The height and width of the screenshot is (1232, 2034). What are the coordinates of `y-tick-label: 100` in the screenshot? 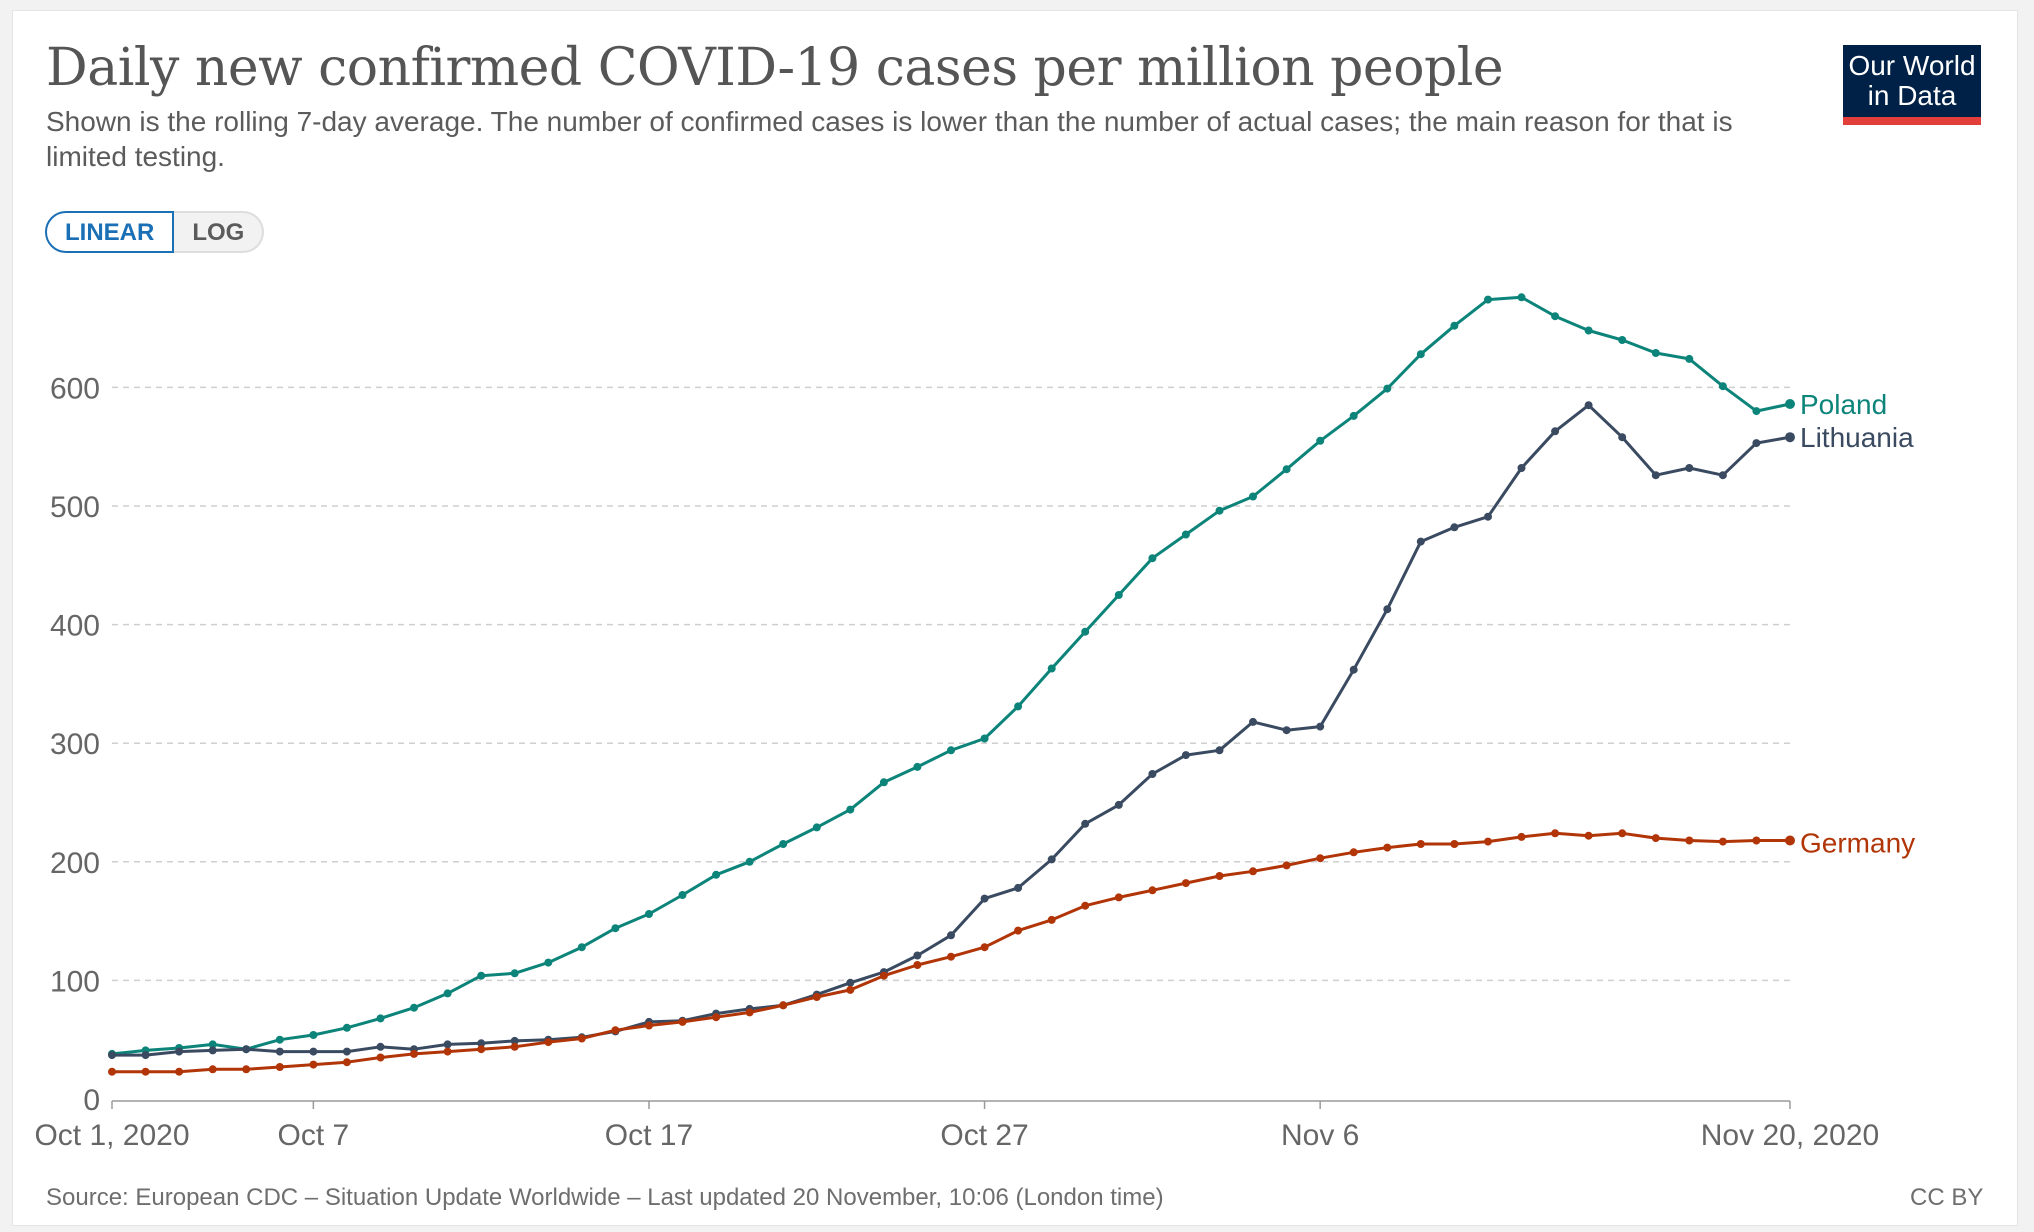 It's located at (75, 981).